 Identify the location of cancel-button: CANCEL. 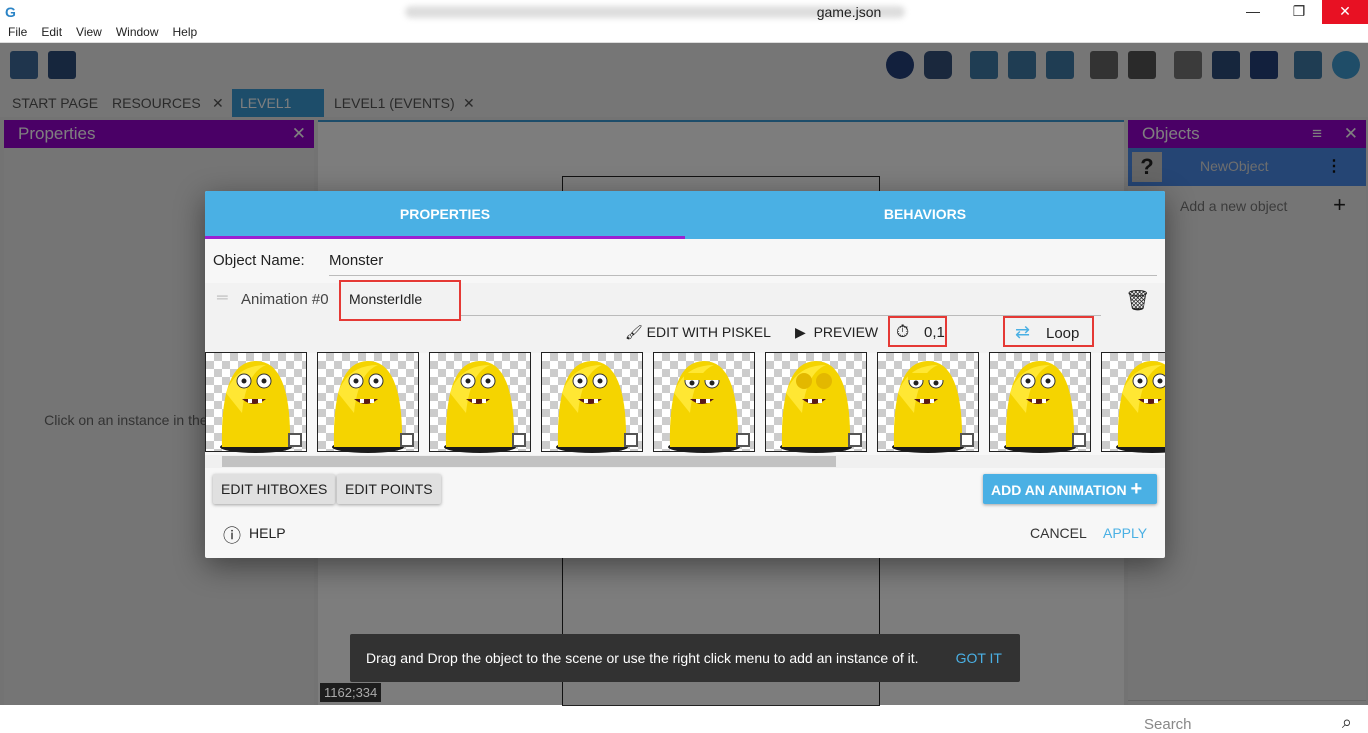
(1058, 533).